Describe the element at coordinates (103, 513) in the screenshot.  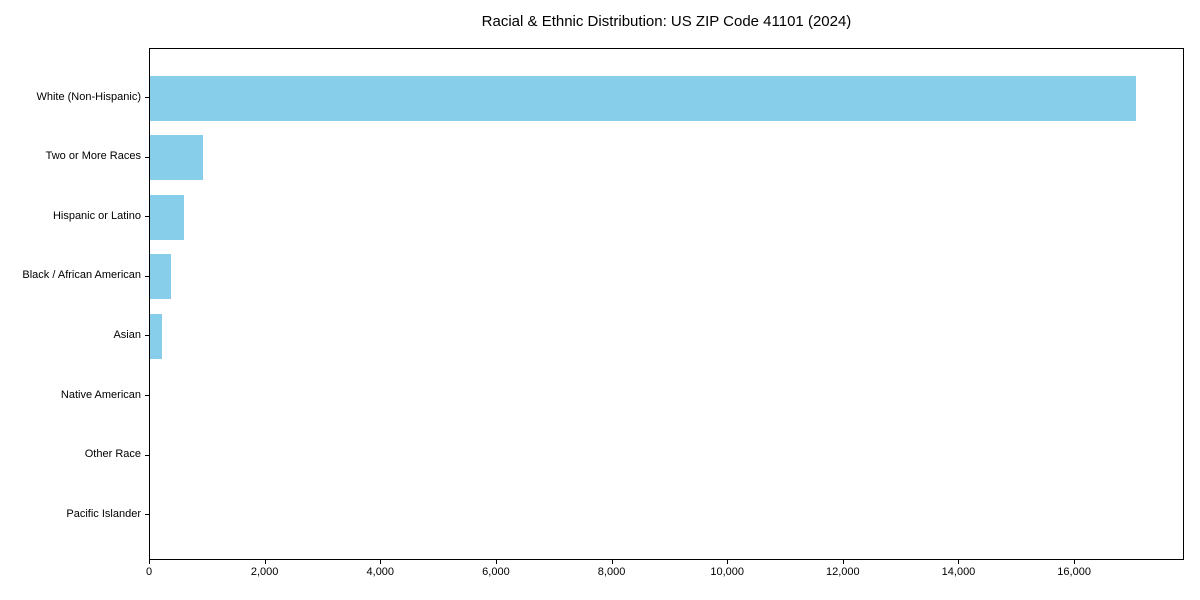
I see `y-tick-label: Pacific Islander` at that location.